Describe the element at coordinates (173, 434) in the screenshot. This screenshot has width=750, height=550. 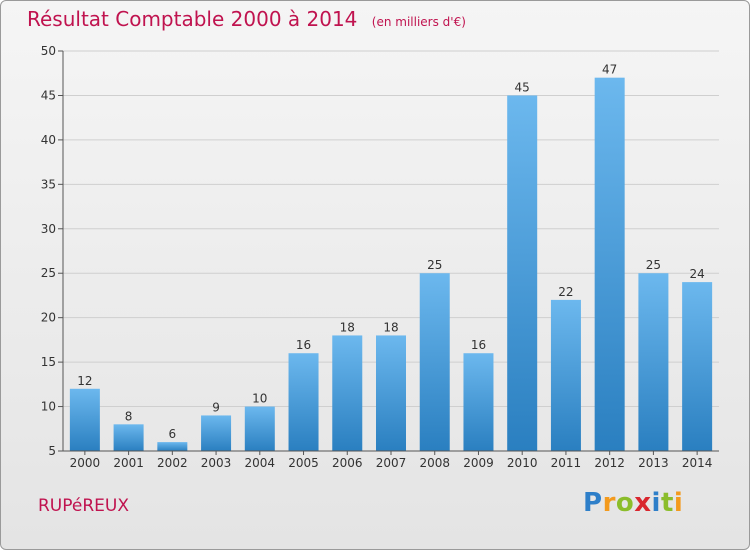
I see `data-label: 6` at that location.